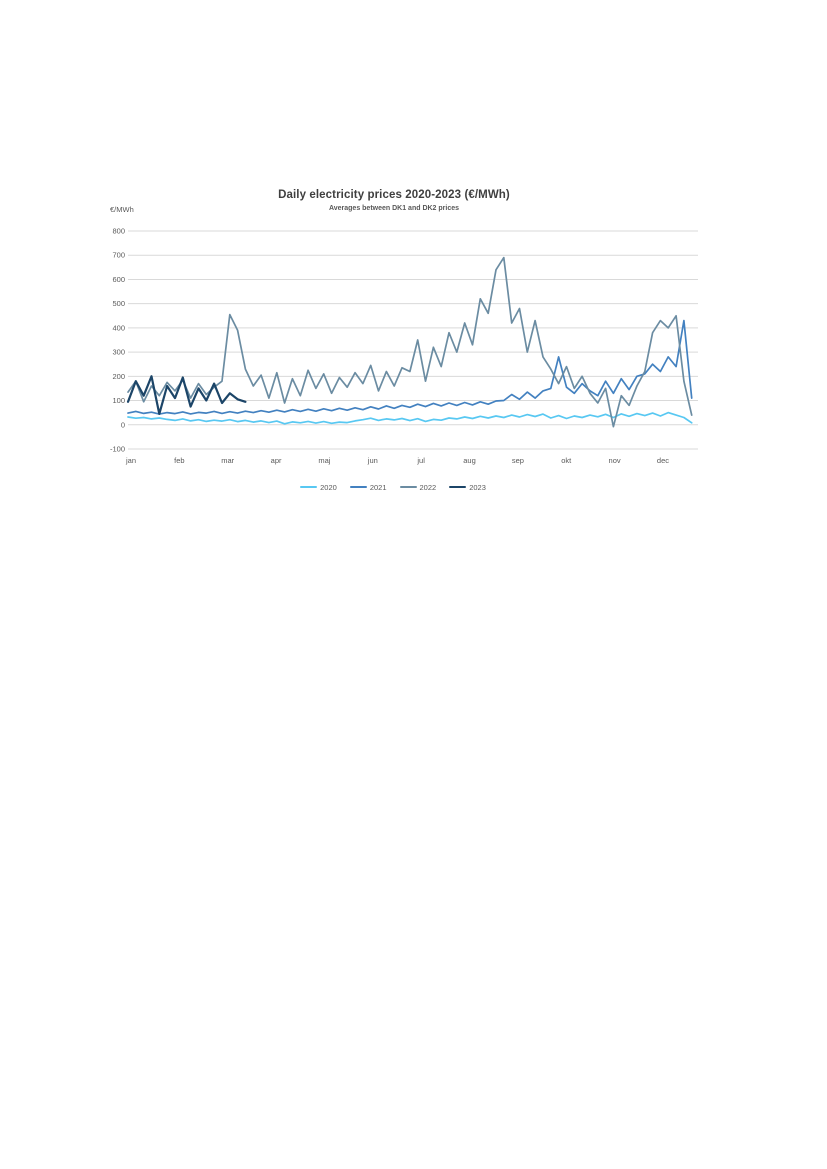  I want to click on y-tick-label: 500, so click(118, 303).